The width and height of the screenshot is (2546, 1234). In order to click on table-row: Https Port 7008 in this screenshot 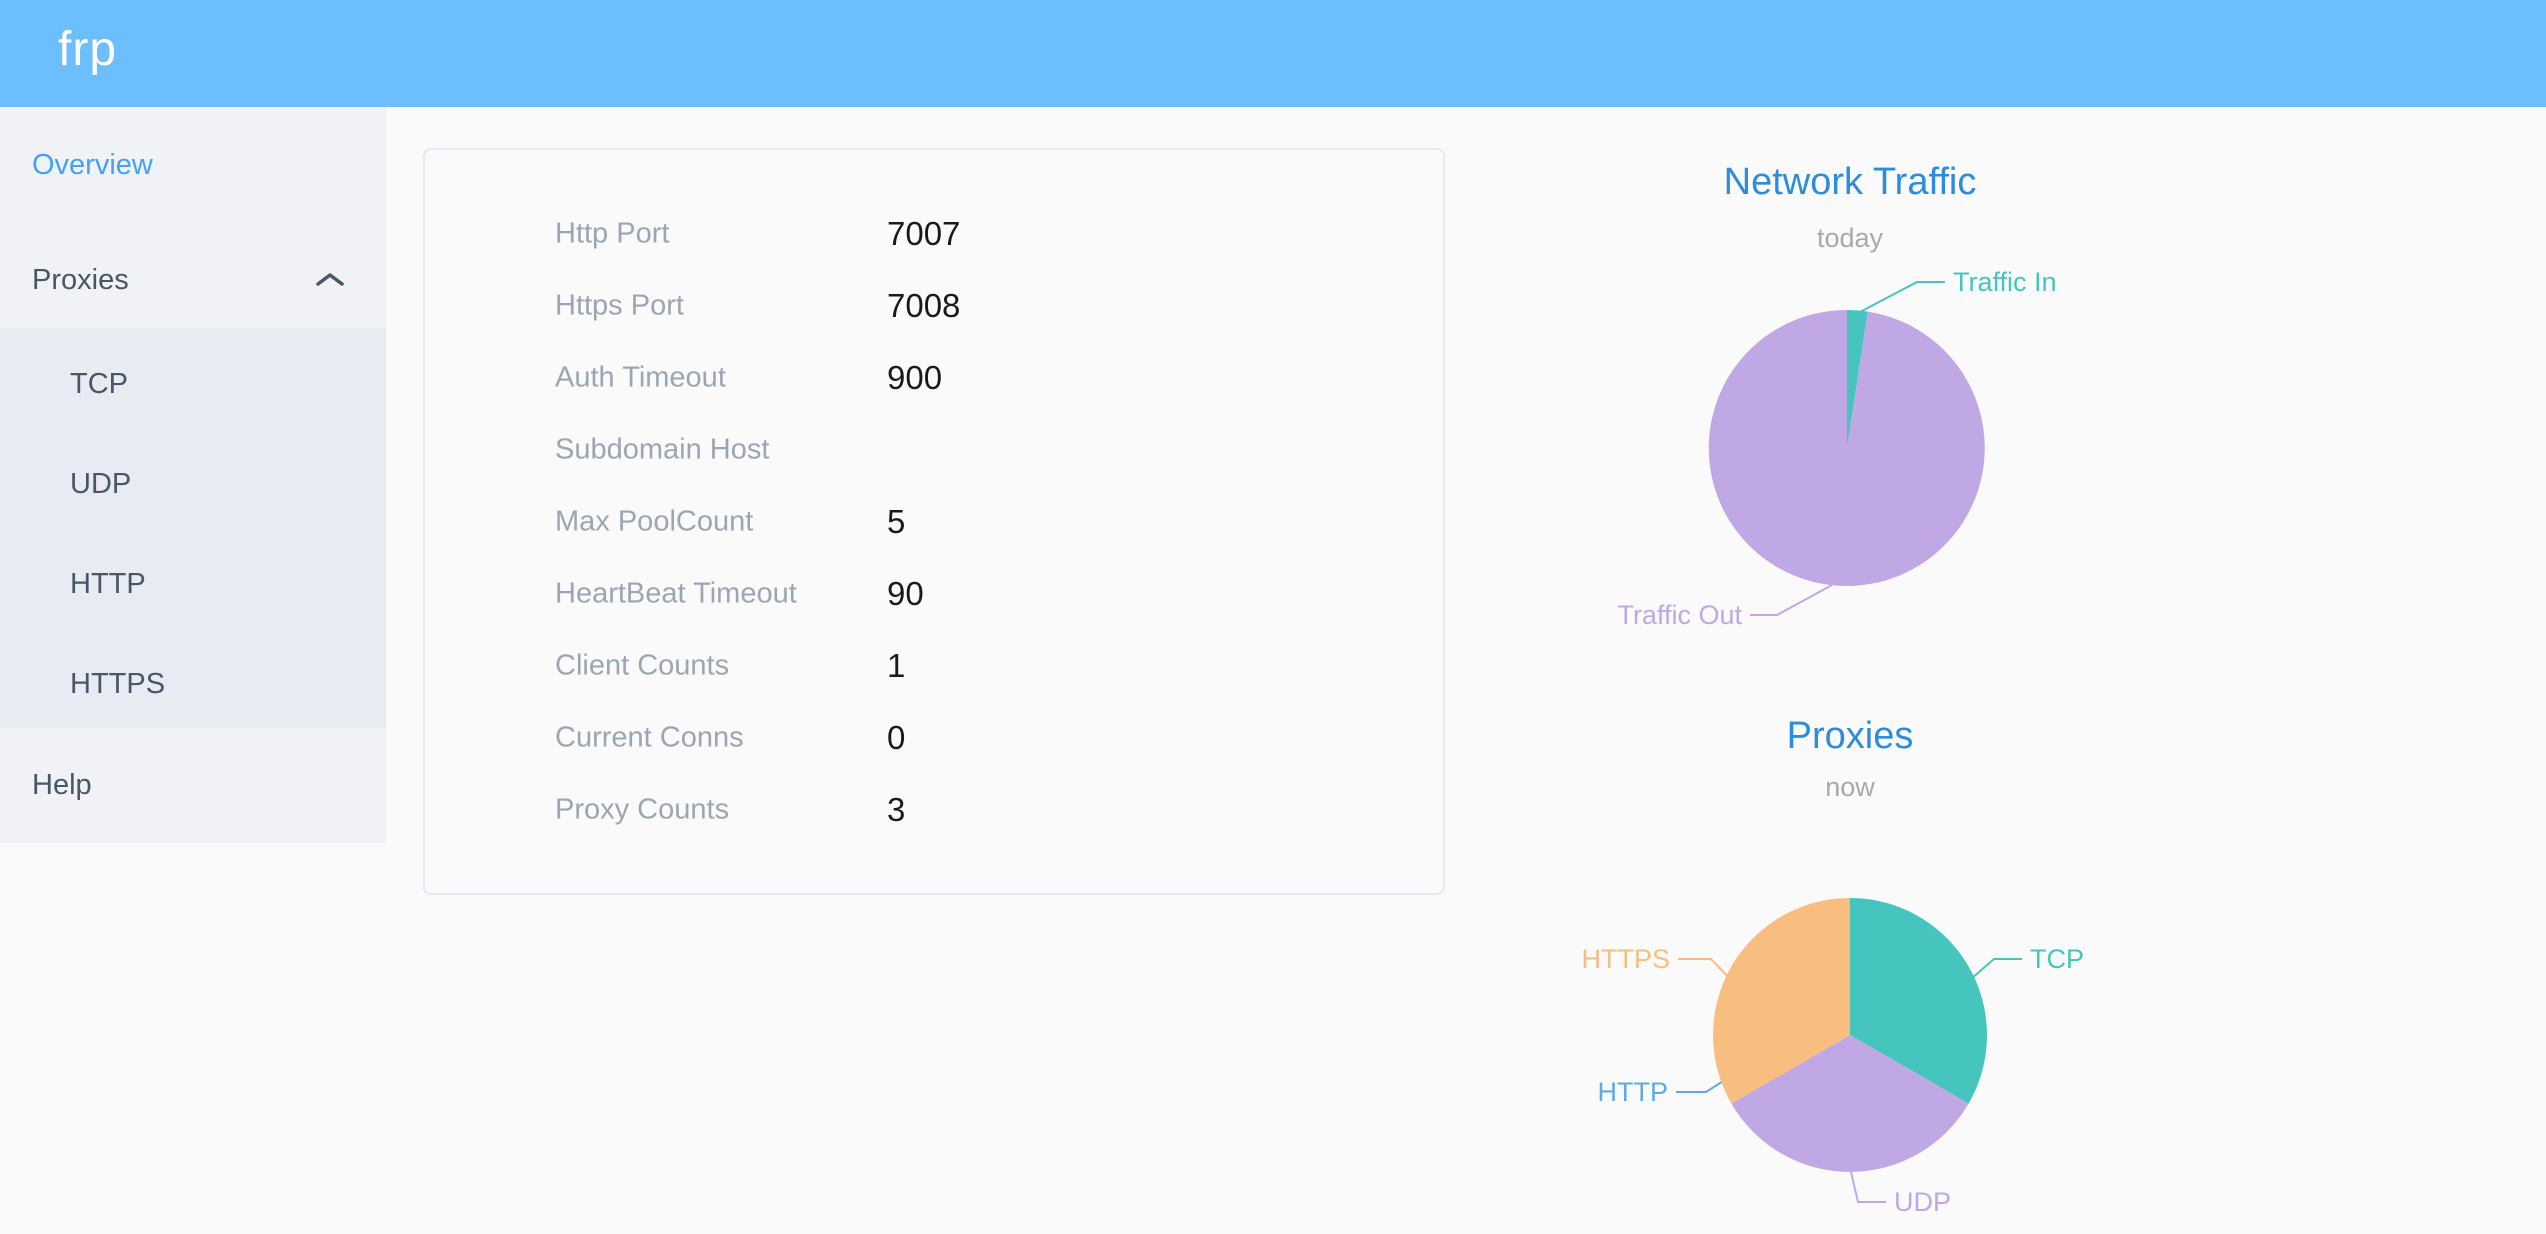, I will do `click(934, 306)`.